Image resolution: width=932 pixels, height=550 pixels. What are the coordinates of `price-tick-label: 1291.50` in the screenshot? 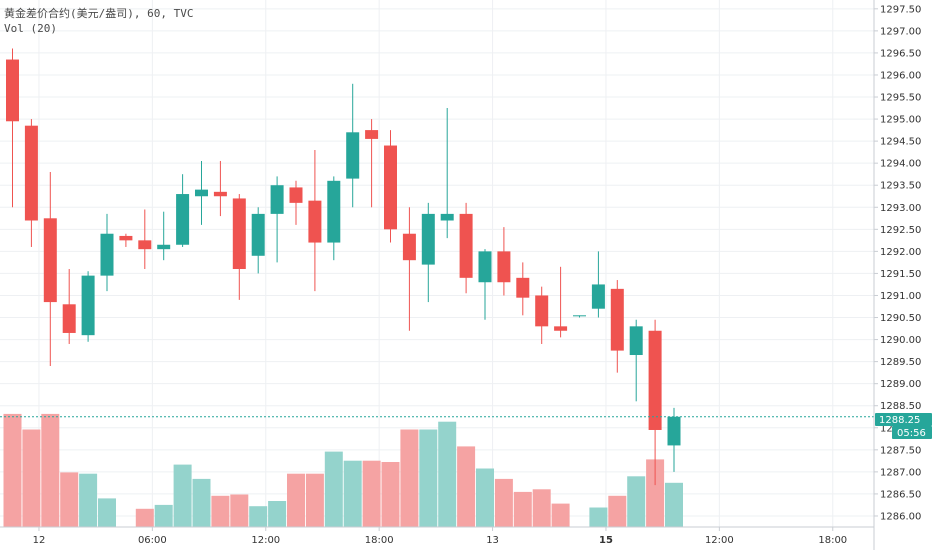 It's located at (900, 274).